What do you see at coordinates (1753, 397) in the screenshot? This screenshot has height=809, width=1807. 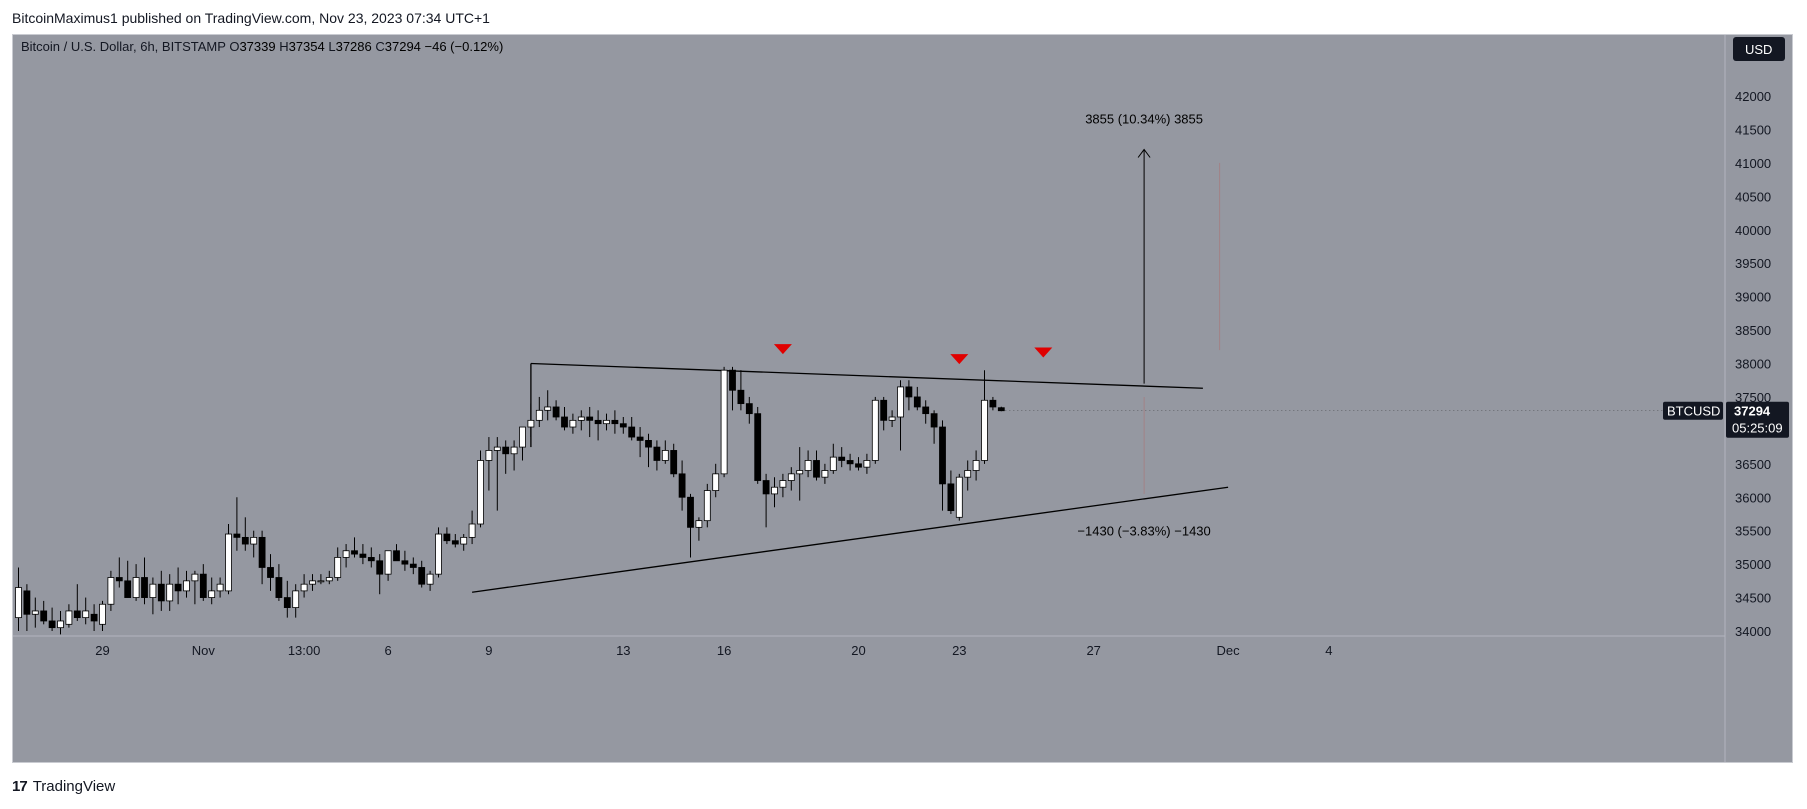 I see `y-tick-label: 37500` at bounding box center [1753, 397].